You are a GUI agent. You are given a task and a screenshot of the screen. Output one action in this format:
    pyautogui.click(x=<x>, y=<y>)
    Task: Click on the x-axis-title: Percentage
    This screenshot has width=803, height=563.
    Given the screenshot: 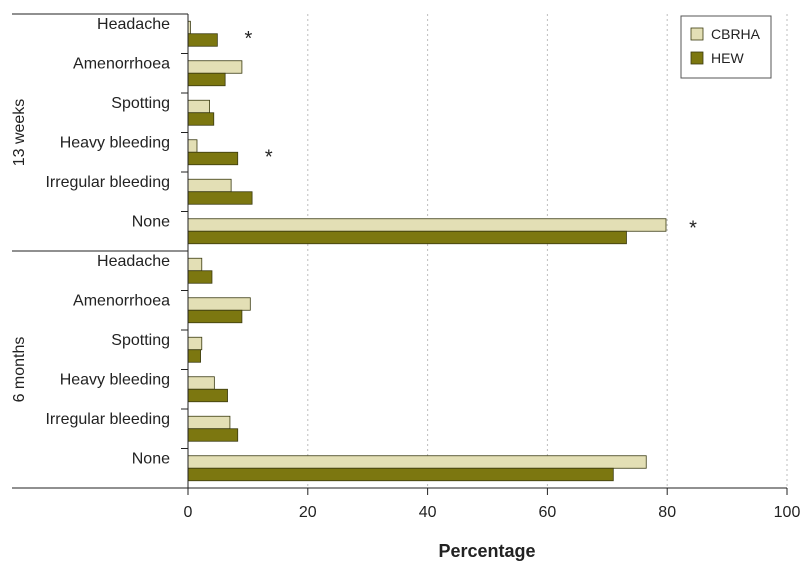 What is the action you would take?
    pyautogui.click(x=486, y=551)
    